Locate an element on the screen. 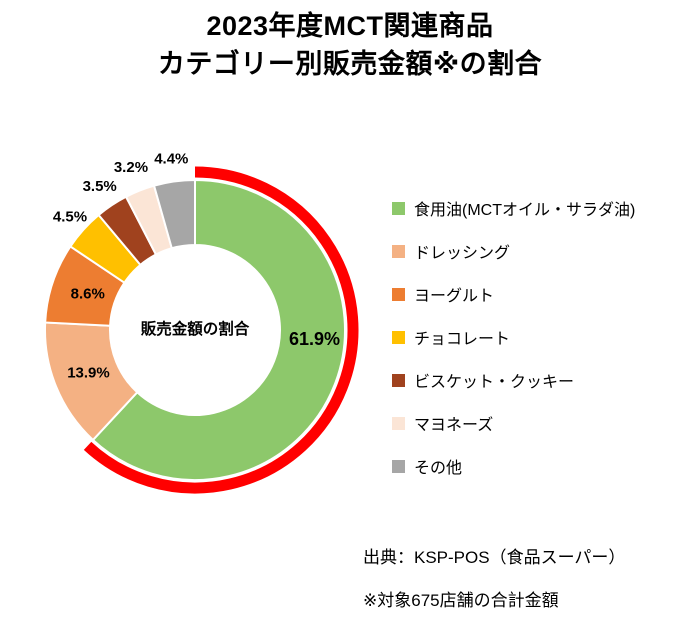 Image resolution: width=700 pixels, height=622 pixels. source-note: ※対象675店舗の合計金額 is located at coordinates (461, 600).